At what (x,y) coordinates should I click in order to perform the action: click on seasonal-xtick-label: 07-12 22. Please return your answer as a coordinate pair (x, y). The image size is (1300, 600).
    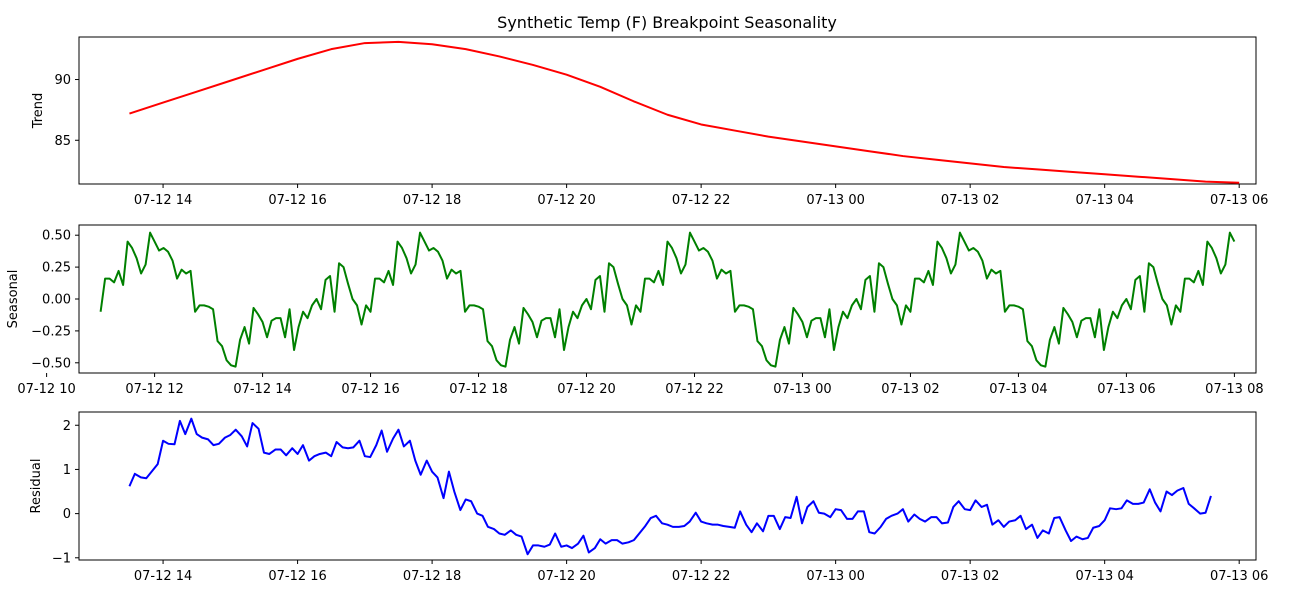
    Looking at the image, I should click on (694, 389).